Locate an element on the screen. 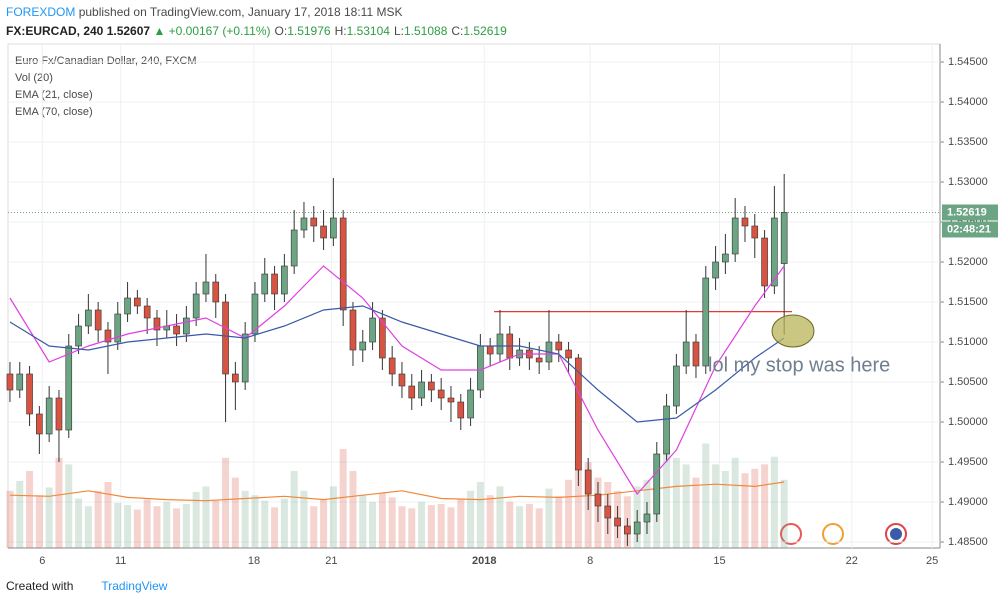 This screenshot has width=1001, height=605. countdown-box is located at coordinates (970, 229).